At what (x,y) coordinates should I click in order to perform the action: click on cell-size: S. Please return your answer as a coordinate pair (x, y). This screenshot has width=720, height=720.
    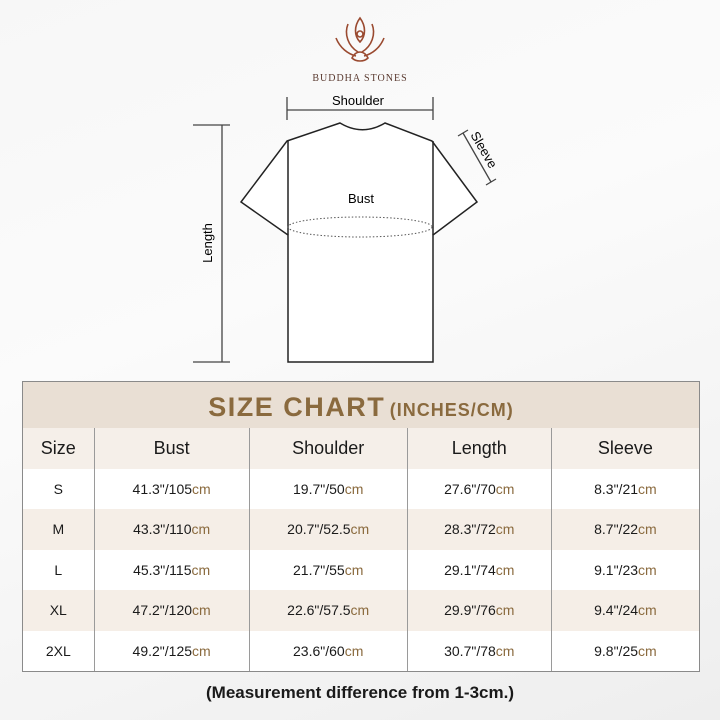
    Looking at the image, I should click on (59, 488).